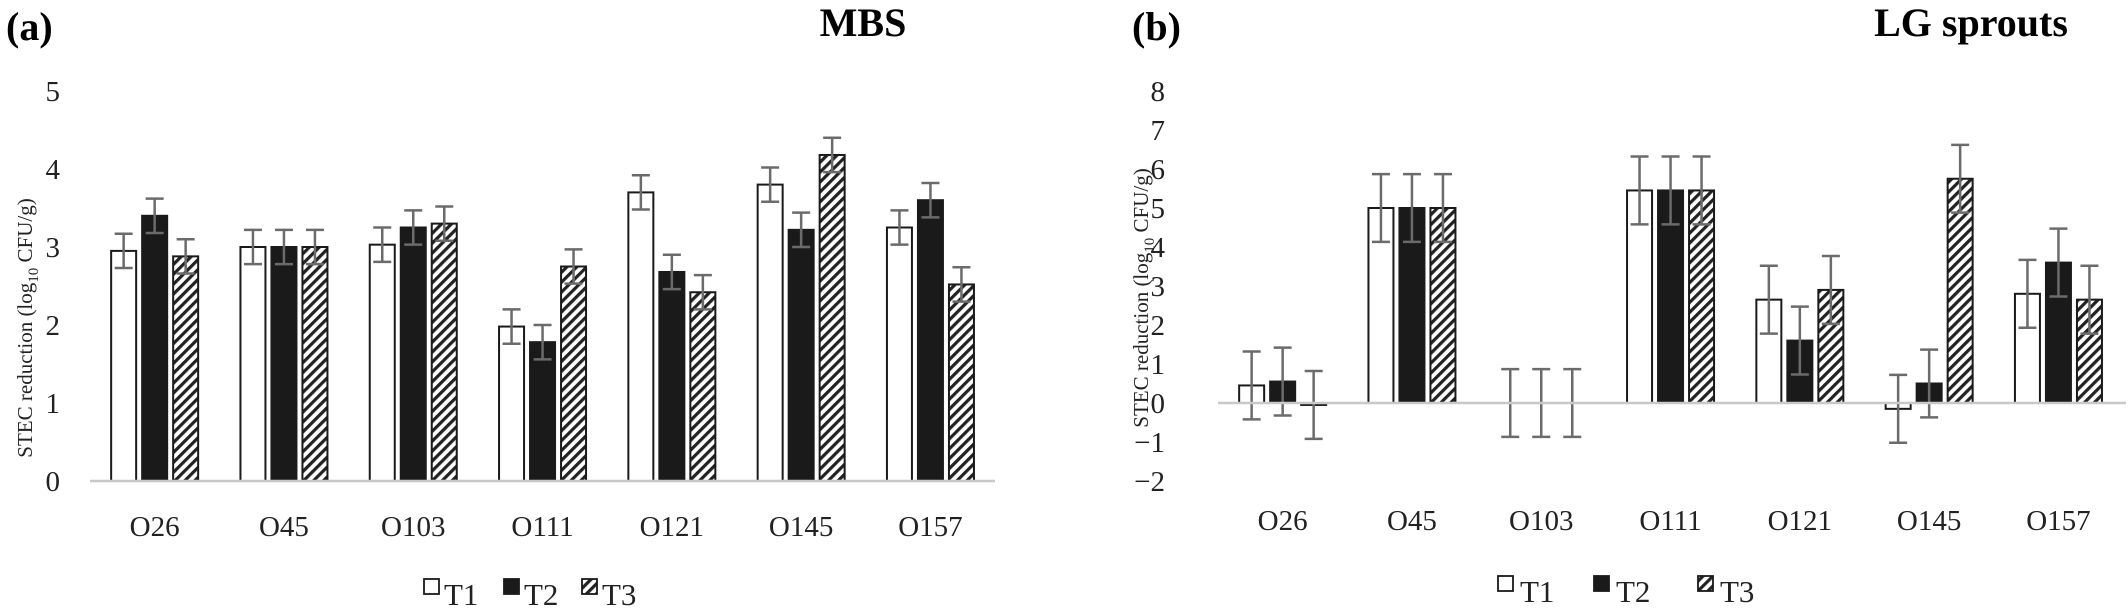 The width and height of the screenshot is (2128, 612). I want to click on panel-a-bar-t1-o157, so click(899, 354).